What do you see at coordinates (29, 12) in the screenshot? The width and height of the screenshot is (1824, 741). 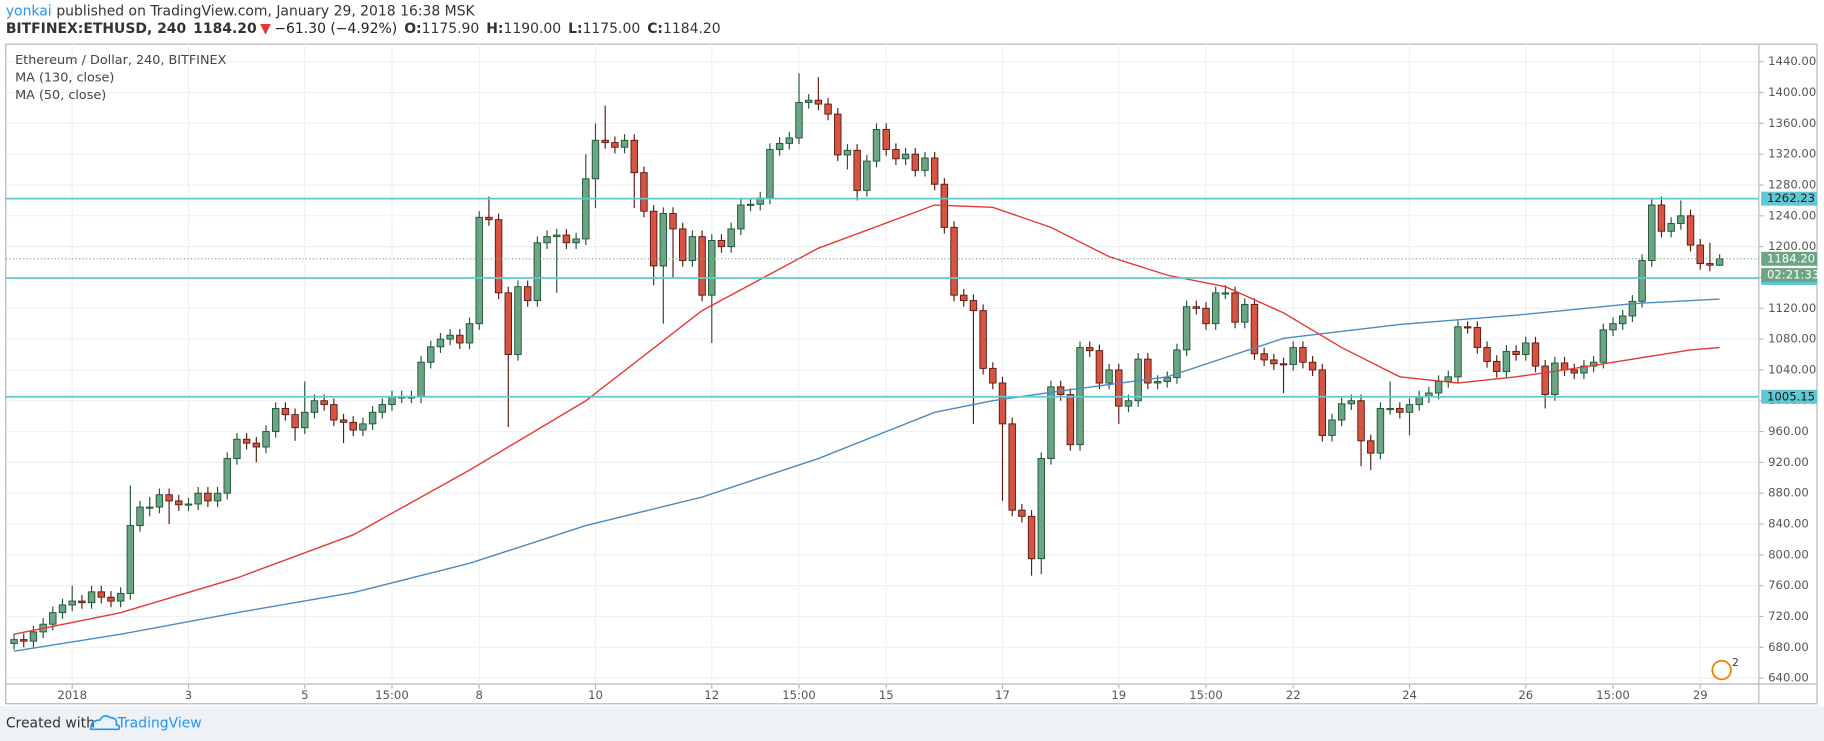 I see `author: yonkai` at bounding box center [29, 12].